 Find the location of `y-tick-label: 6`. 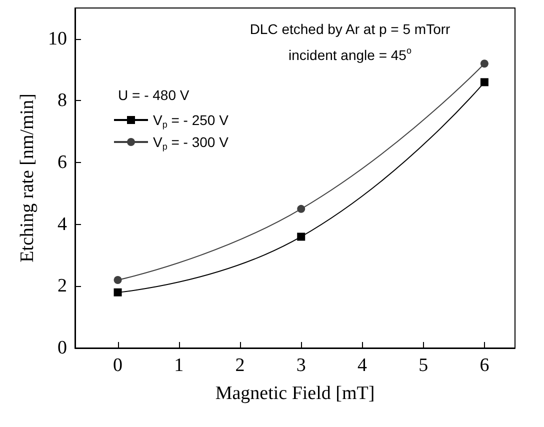

y-tick-label: 6 is located at coordinates (62, 163).